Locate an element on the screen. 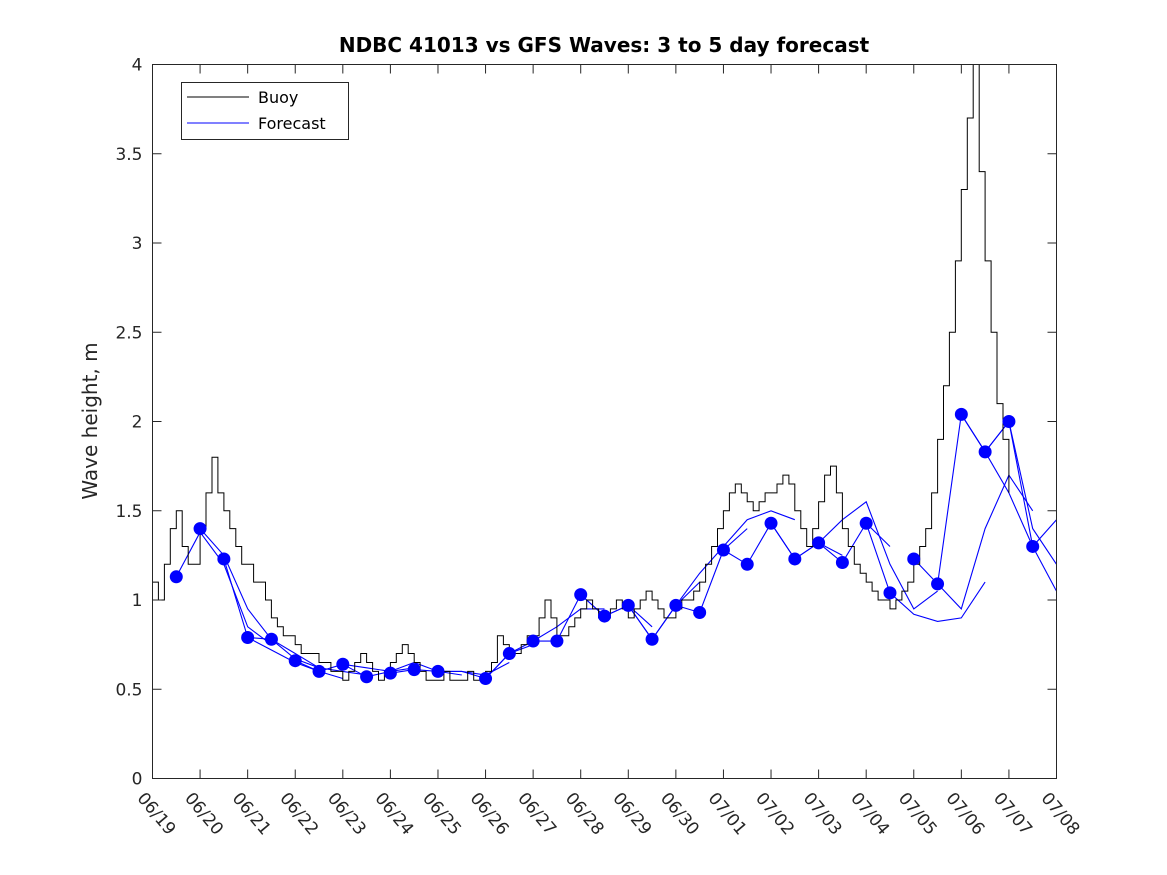 Image resolution: width=1167 pixels, height=875 pixels. x-tick-label: 06/20 is located at coordinates (203, 814).